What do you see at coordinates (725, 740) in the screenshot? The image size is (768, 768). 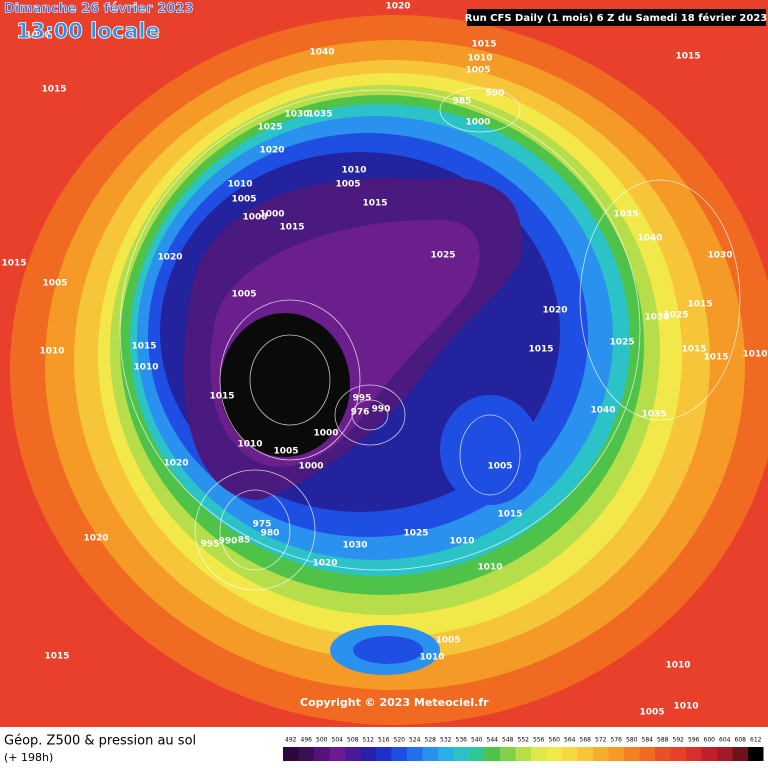 I see `scale-label: 604` at bounding box center [725, 740].